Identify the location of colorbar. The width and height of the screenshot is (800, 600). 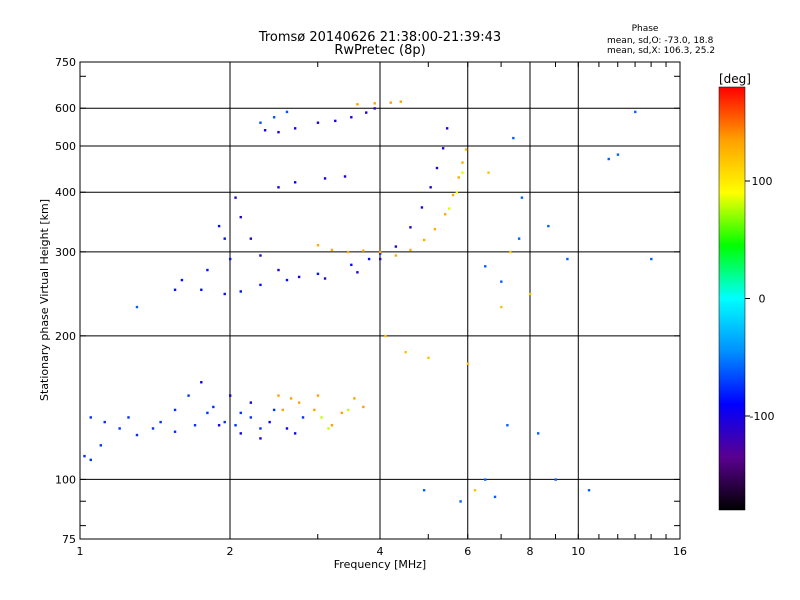
(732, 298).